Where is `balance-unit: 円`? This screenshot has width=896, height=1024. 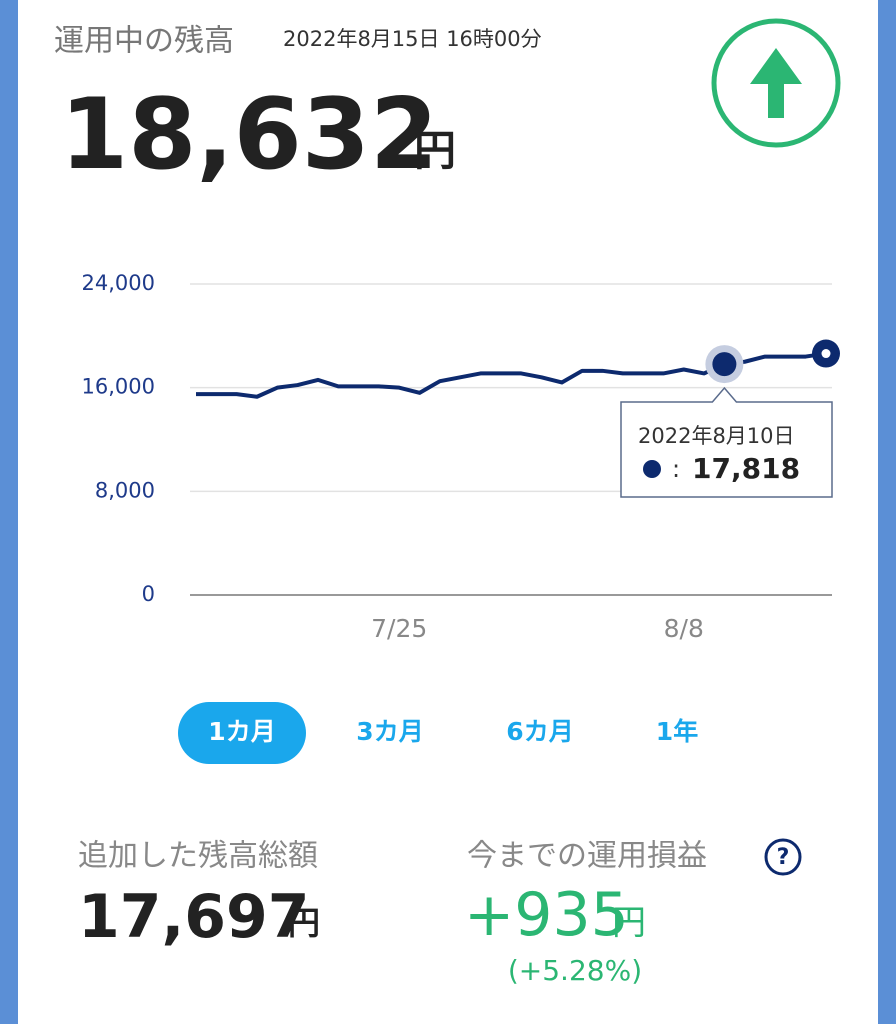
balance-unit: 円 is located at coordinates (435, 150).